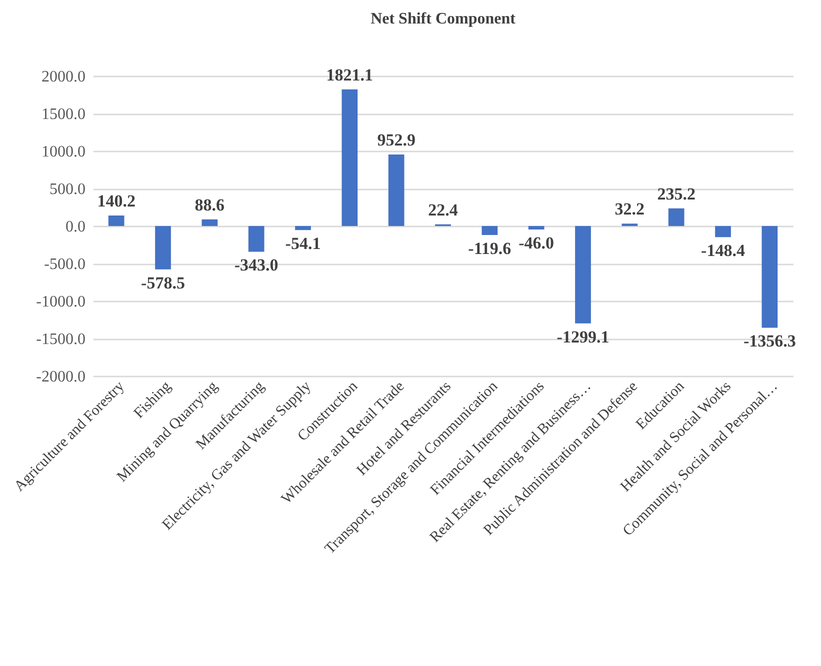 This screenshot has height=666, width=821. Describe the element at coordinates (65, 264) in the screenshot. I see `y-tick-label: -500.0` at that location.